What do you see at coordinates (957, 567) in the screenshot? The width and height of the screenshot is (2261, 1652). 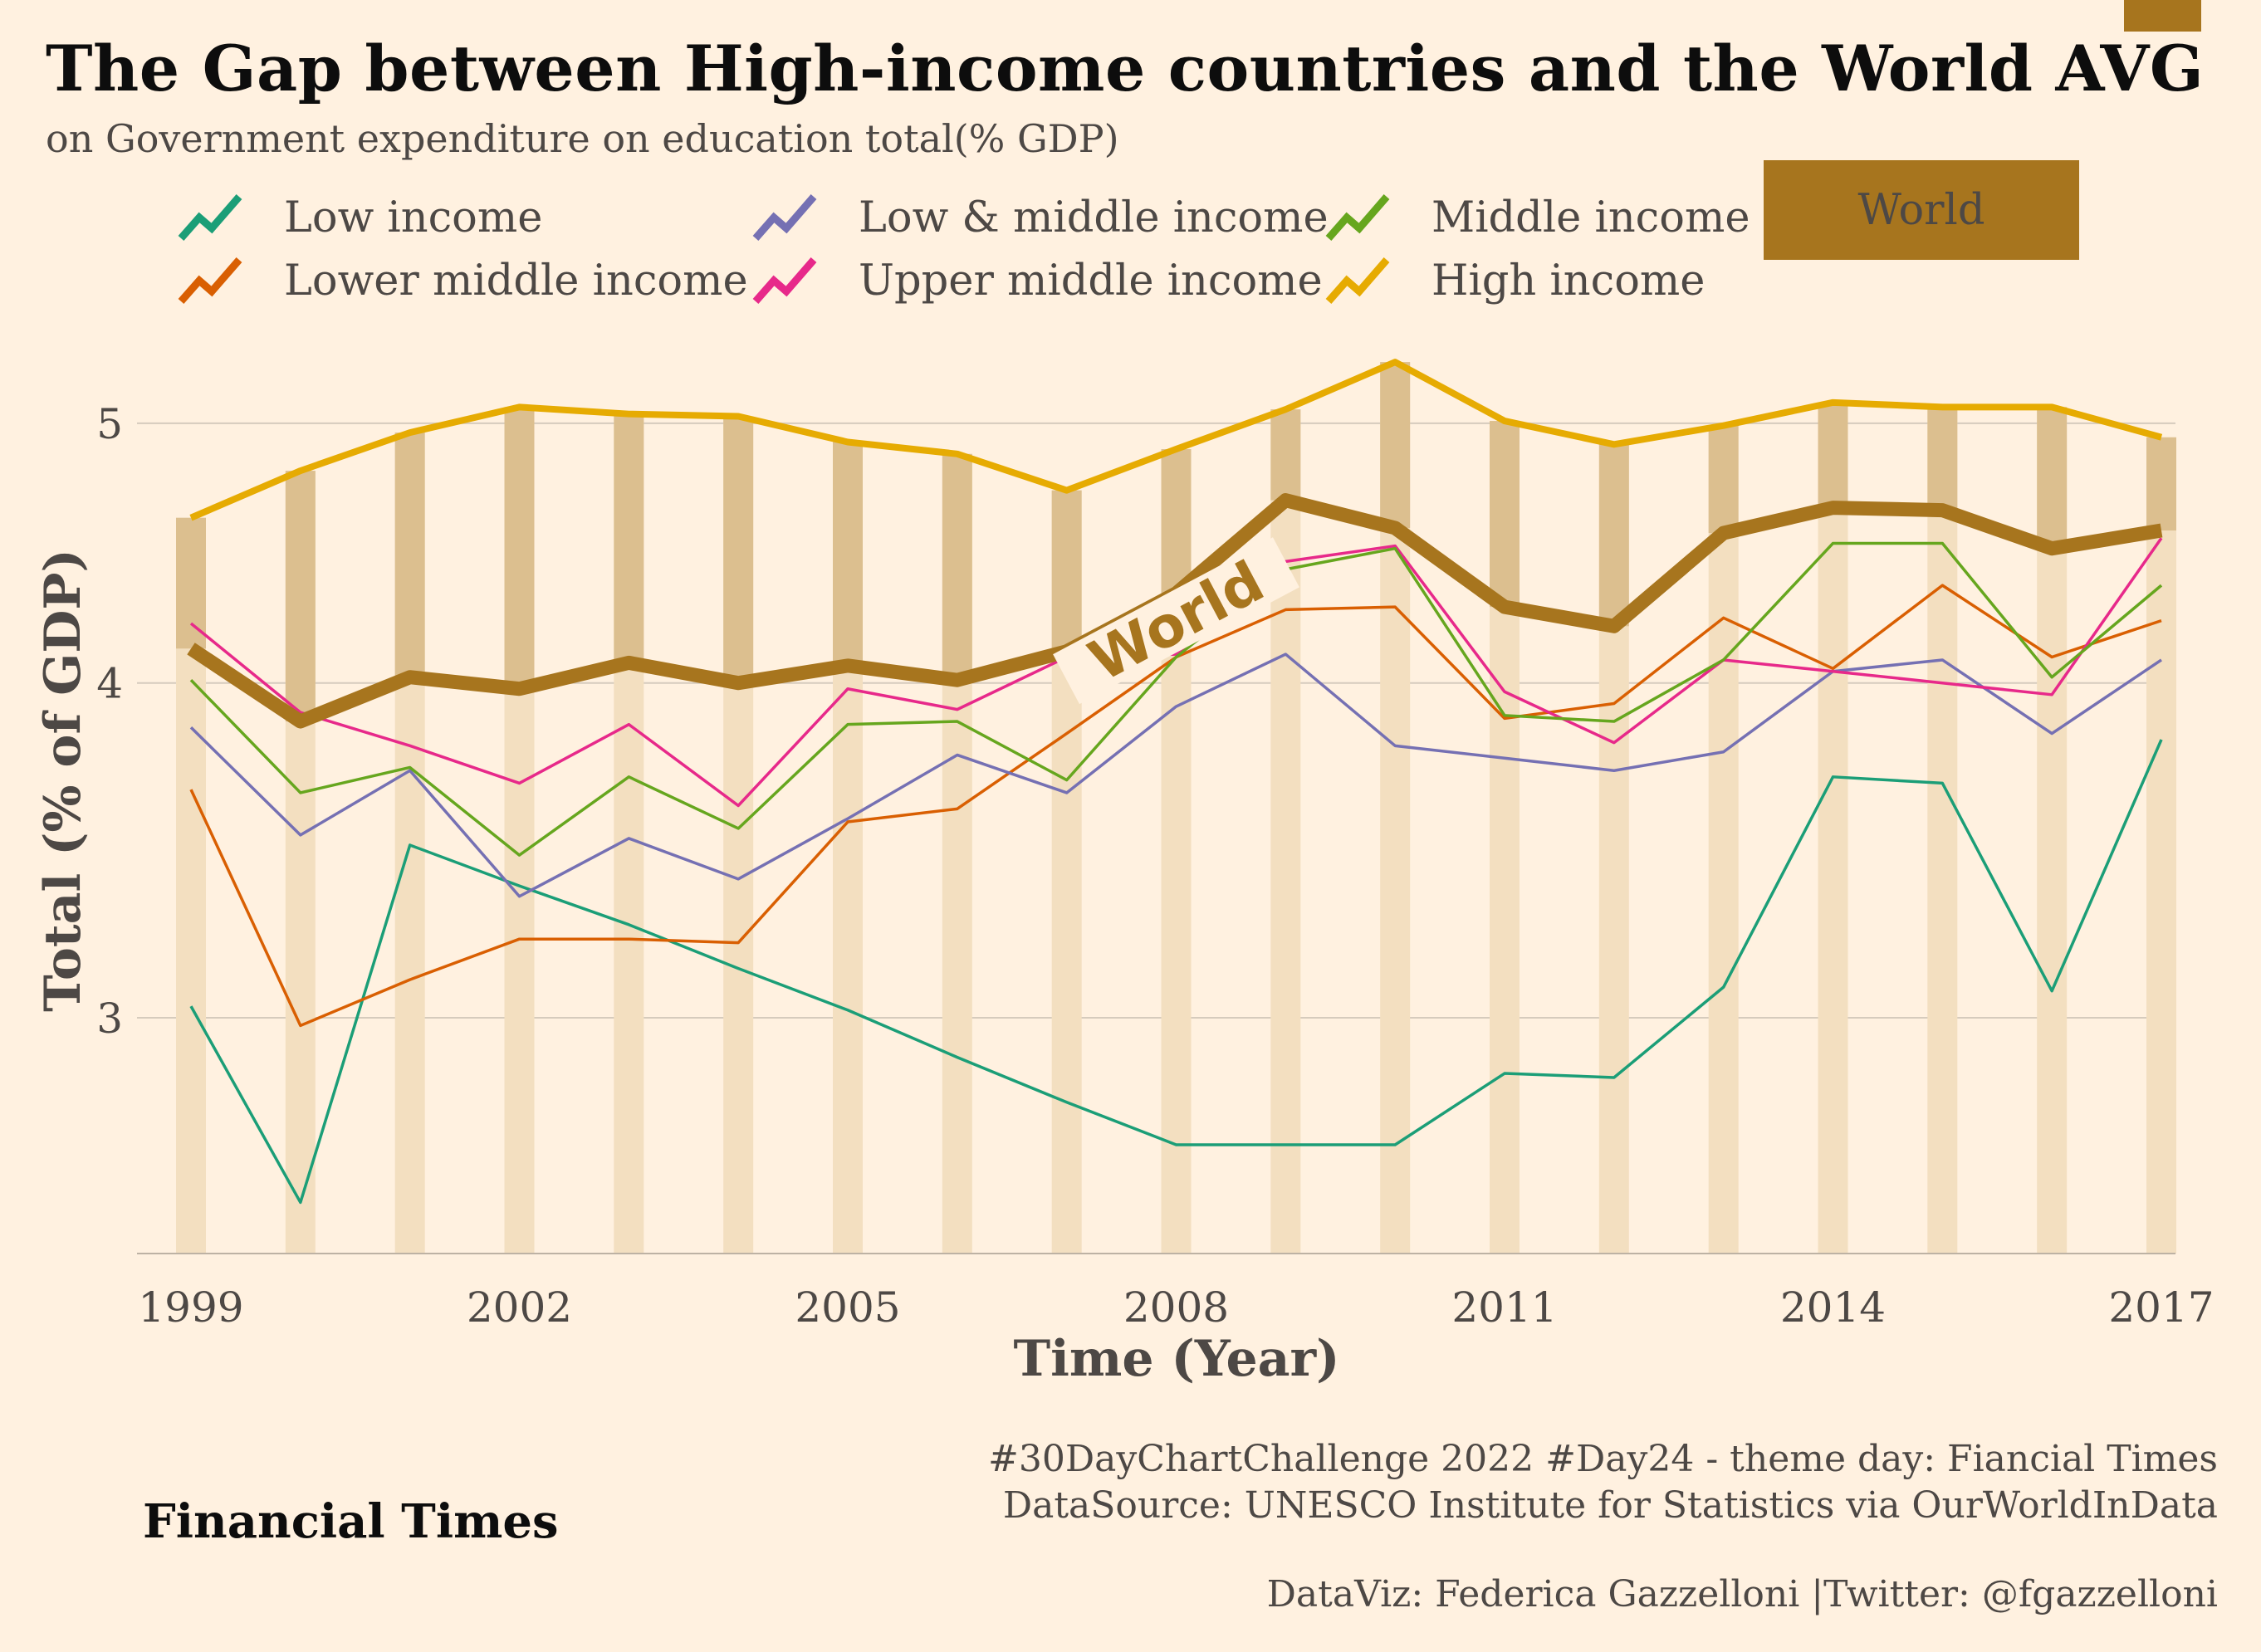 I see `gap-bar-2006` at bounding box center [957, 567].